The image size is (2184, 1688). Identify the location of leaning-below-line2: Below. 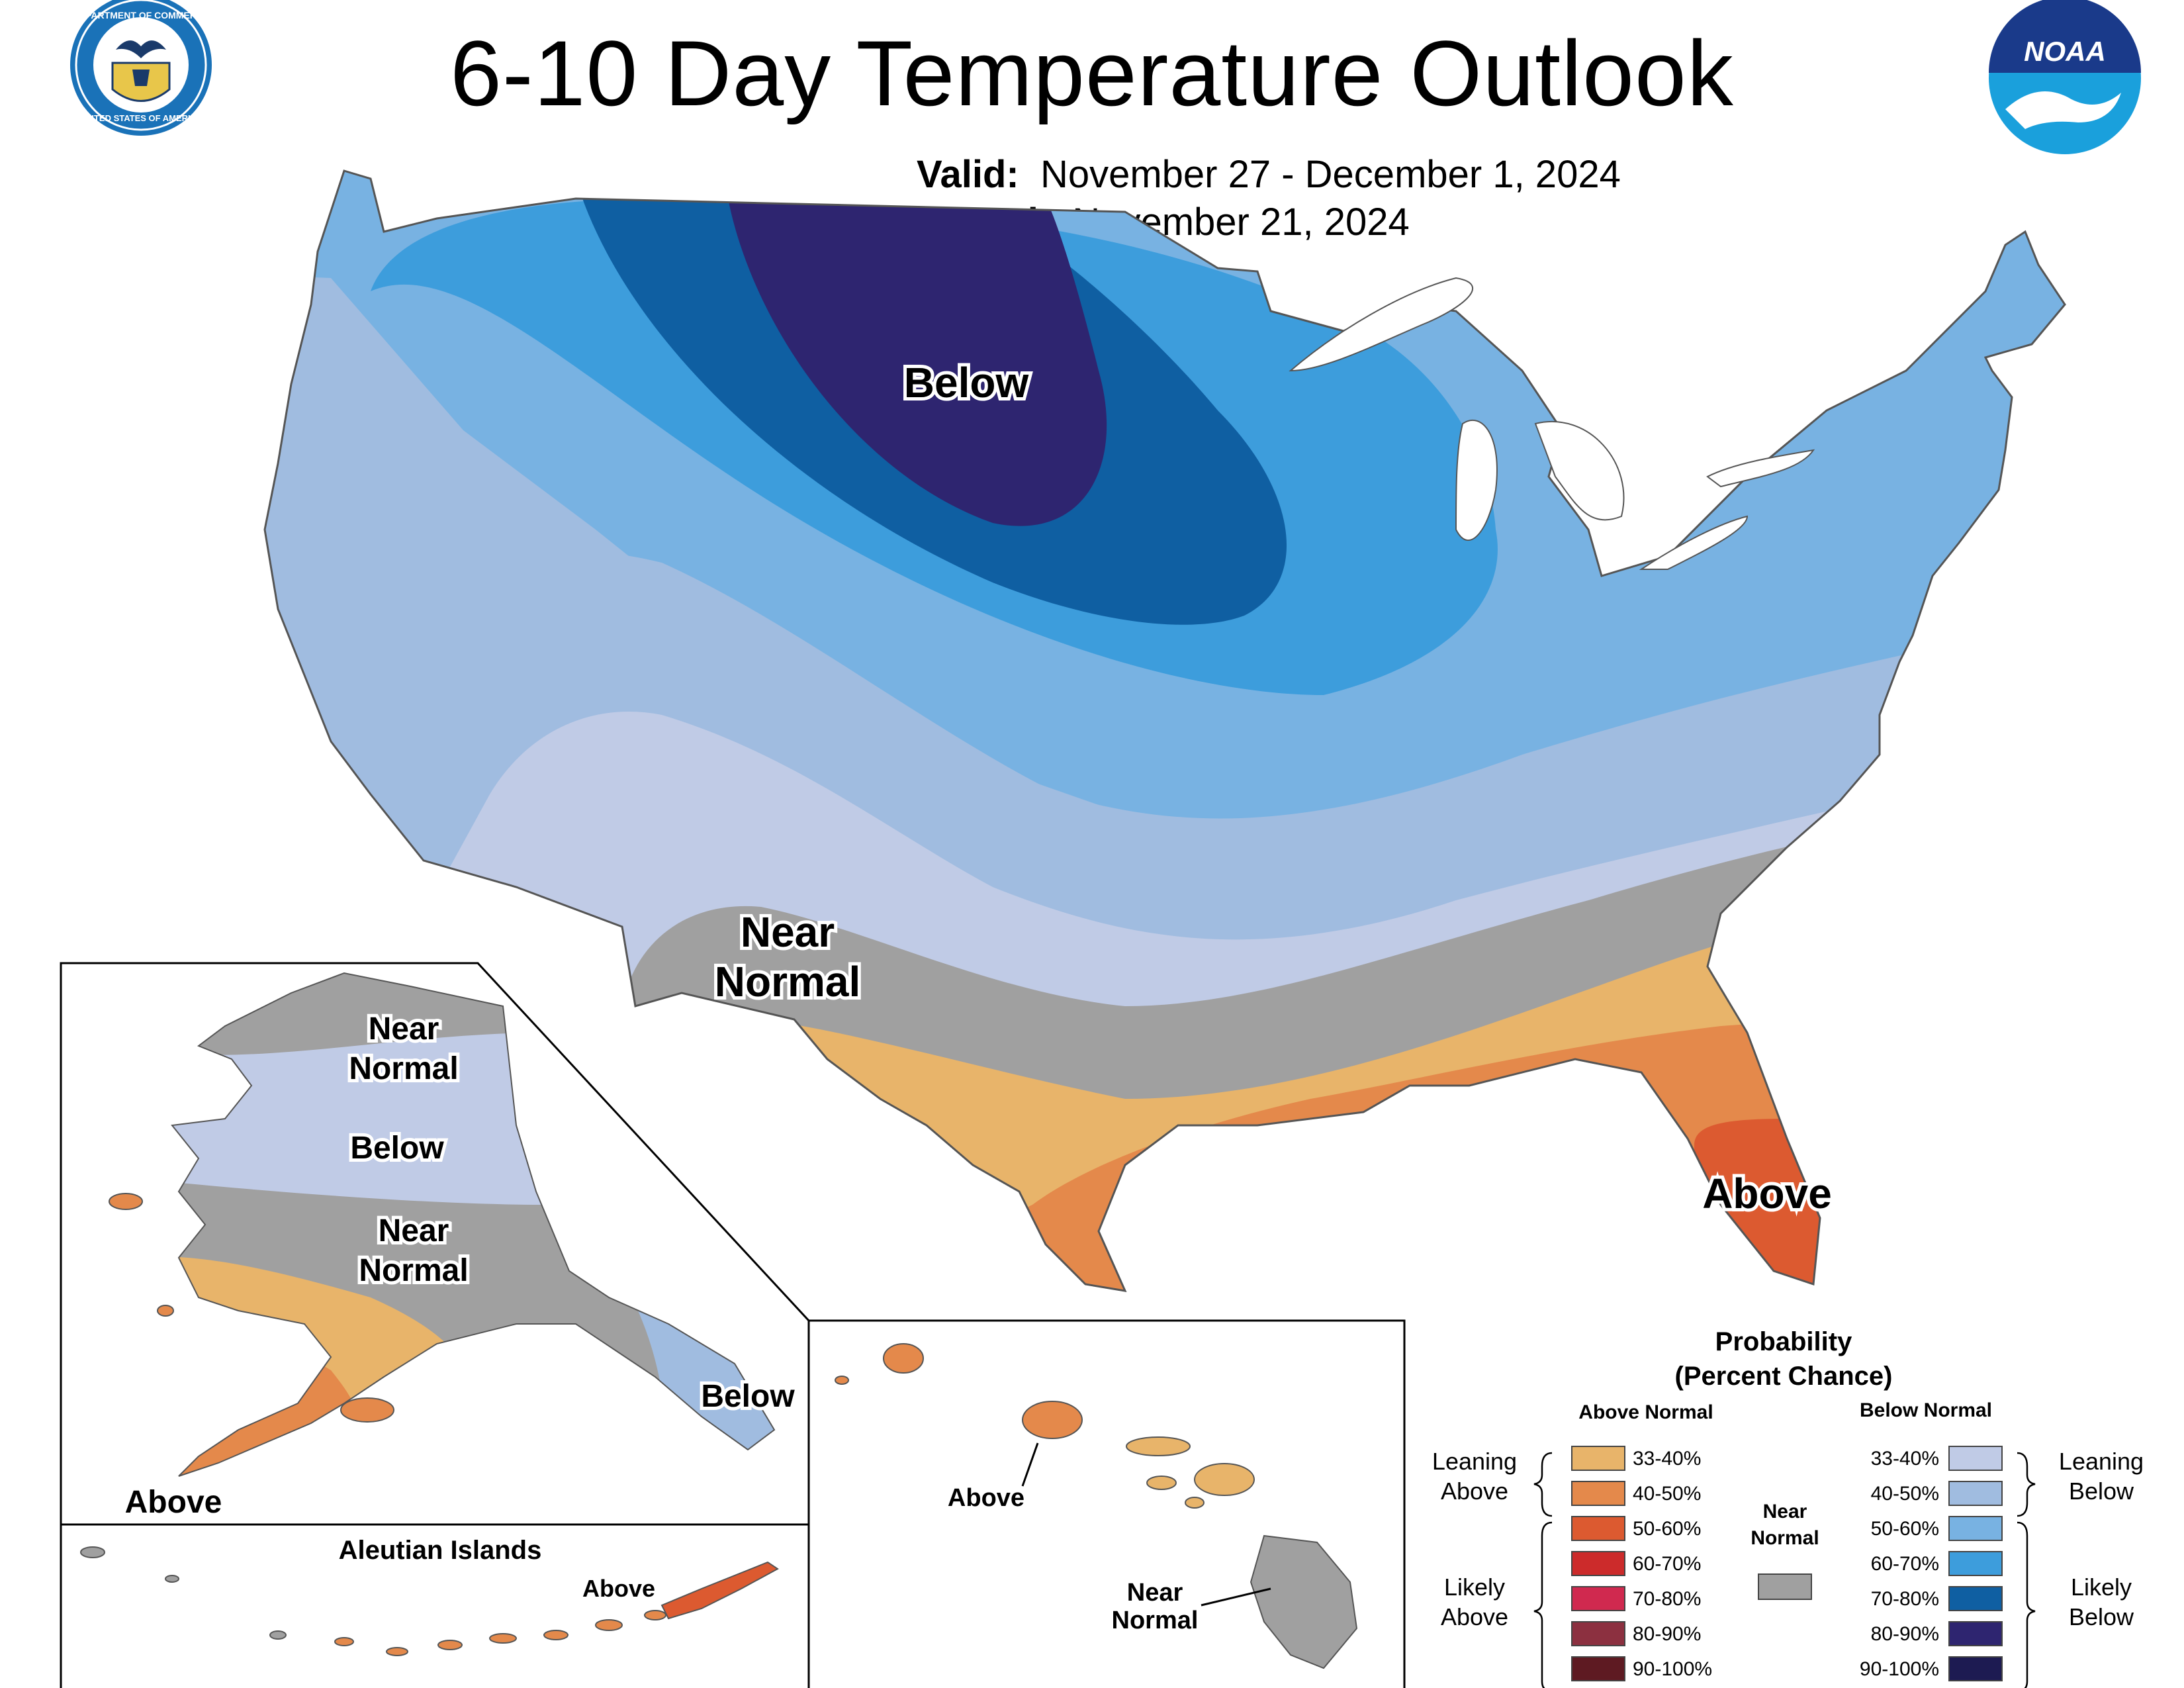
(2101, 1491).